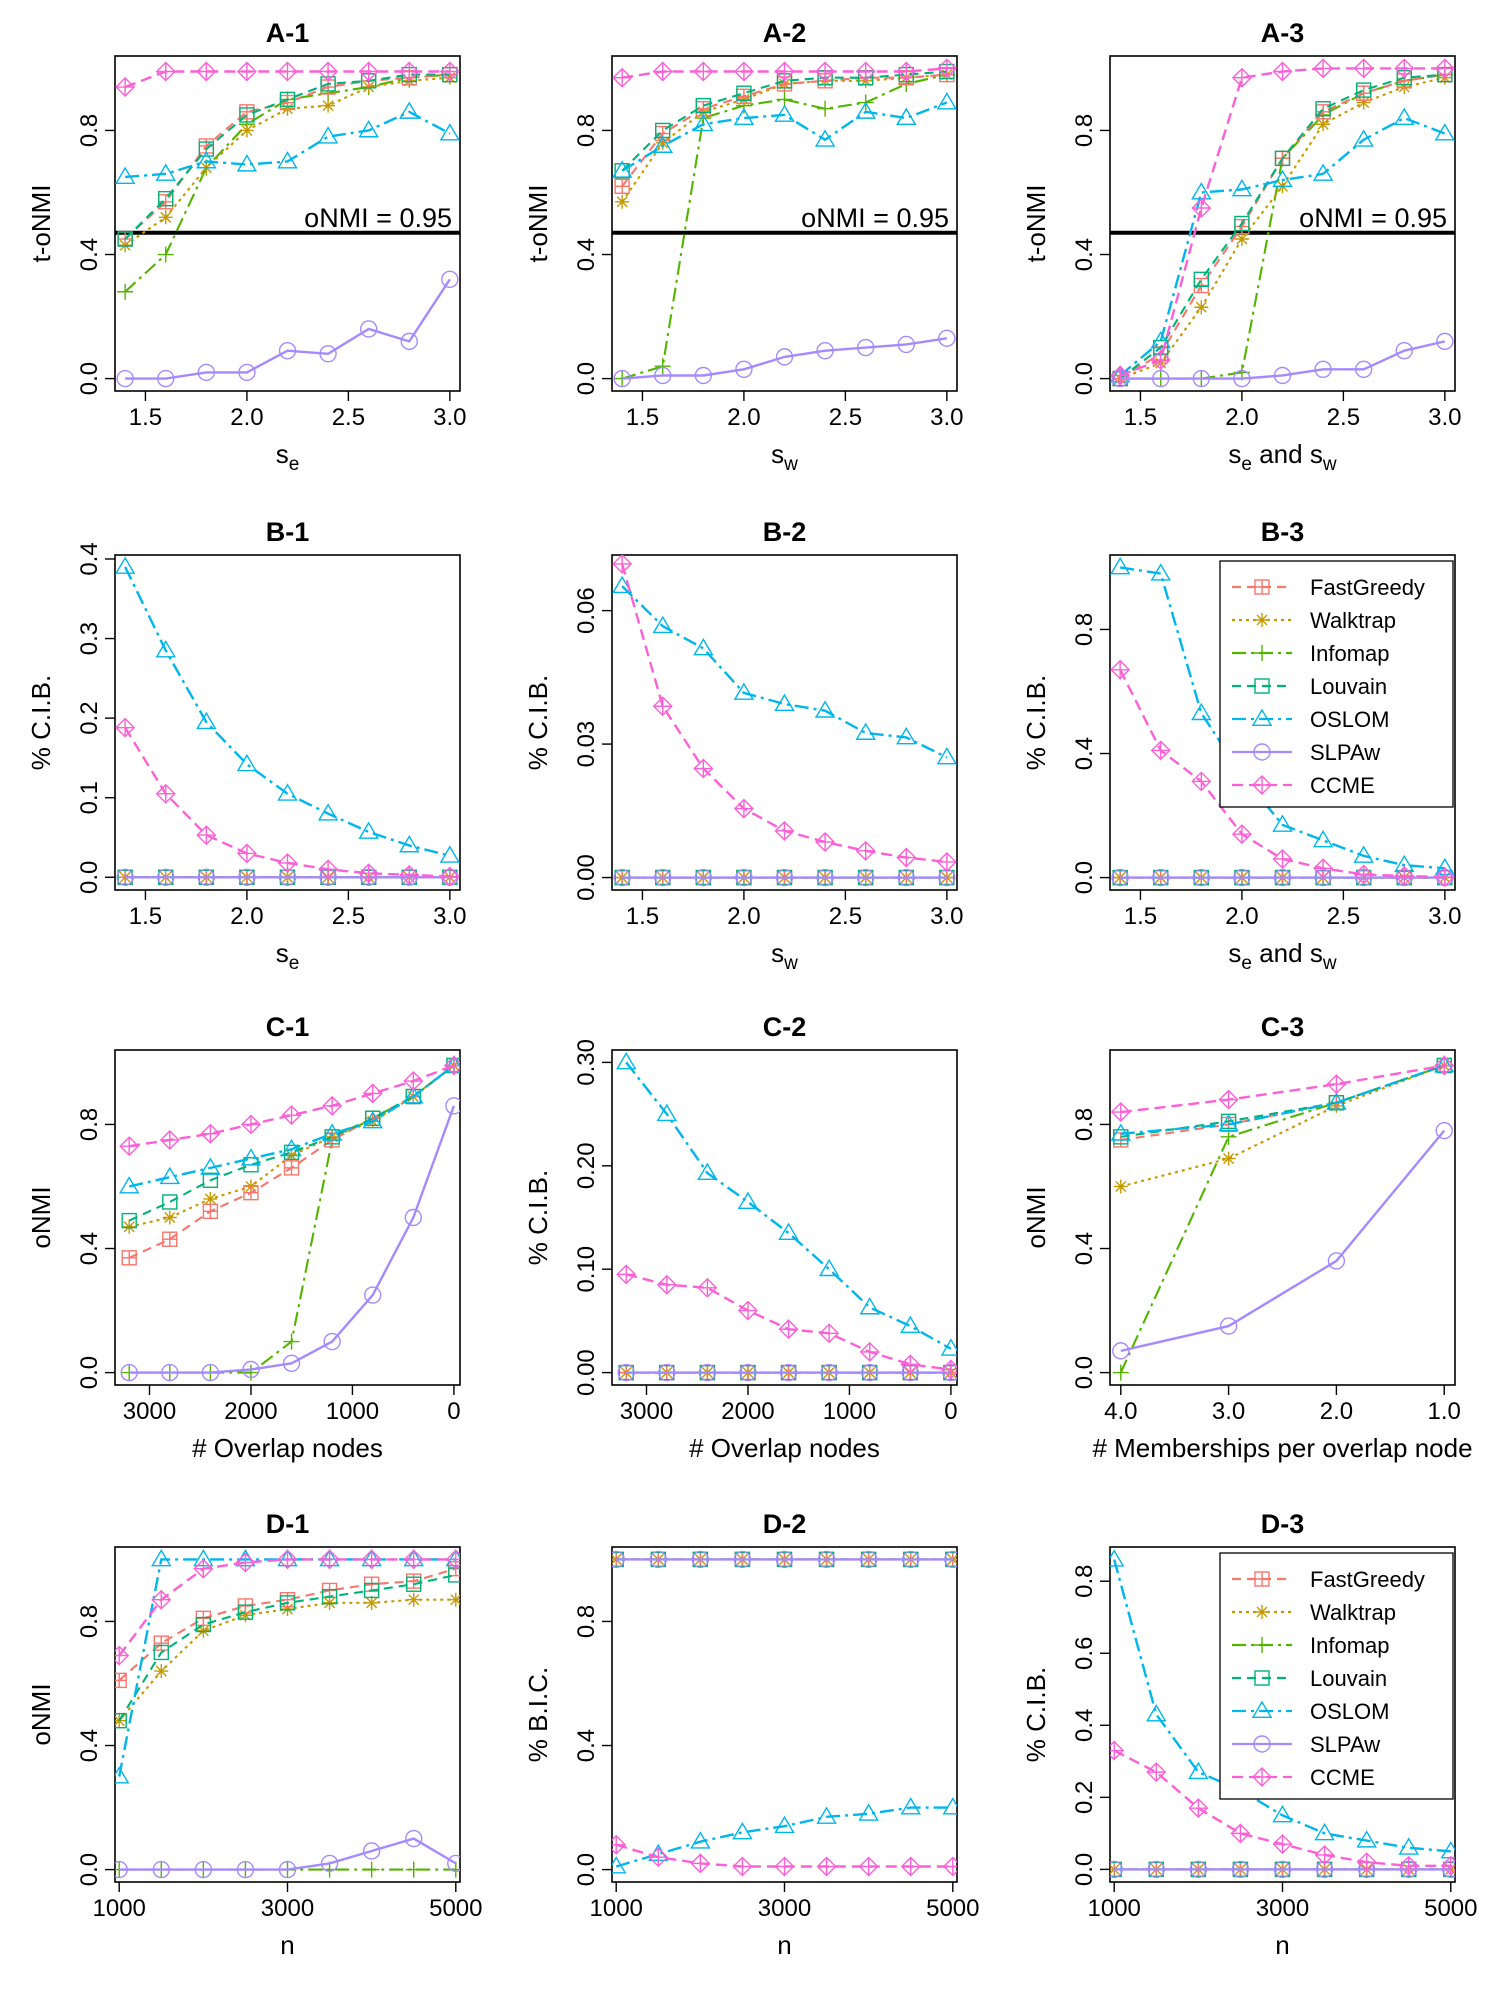 This screenshot has width=1500, height=2000. Describe the element at coordinates (1282, 457) in the screenshot. I see `x-axis-label: se and sw` at that location.